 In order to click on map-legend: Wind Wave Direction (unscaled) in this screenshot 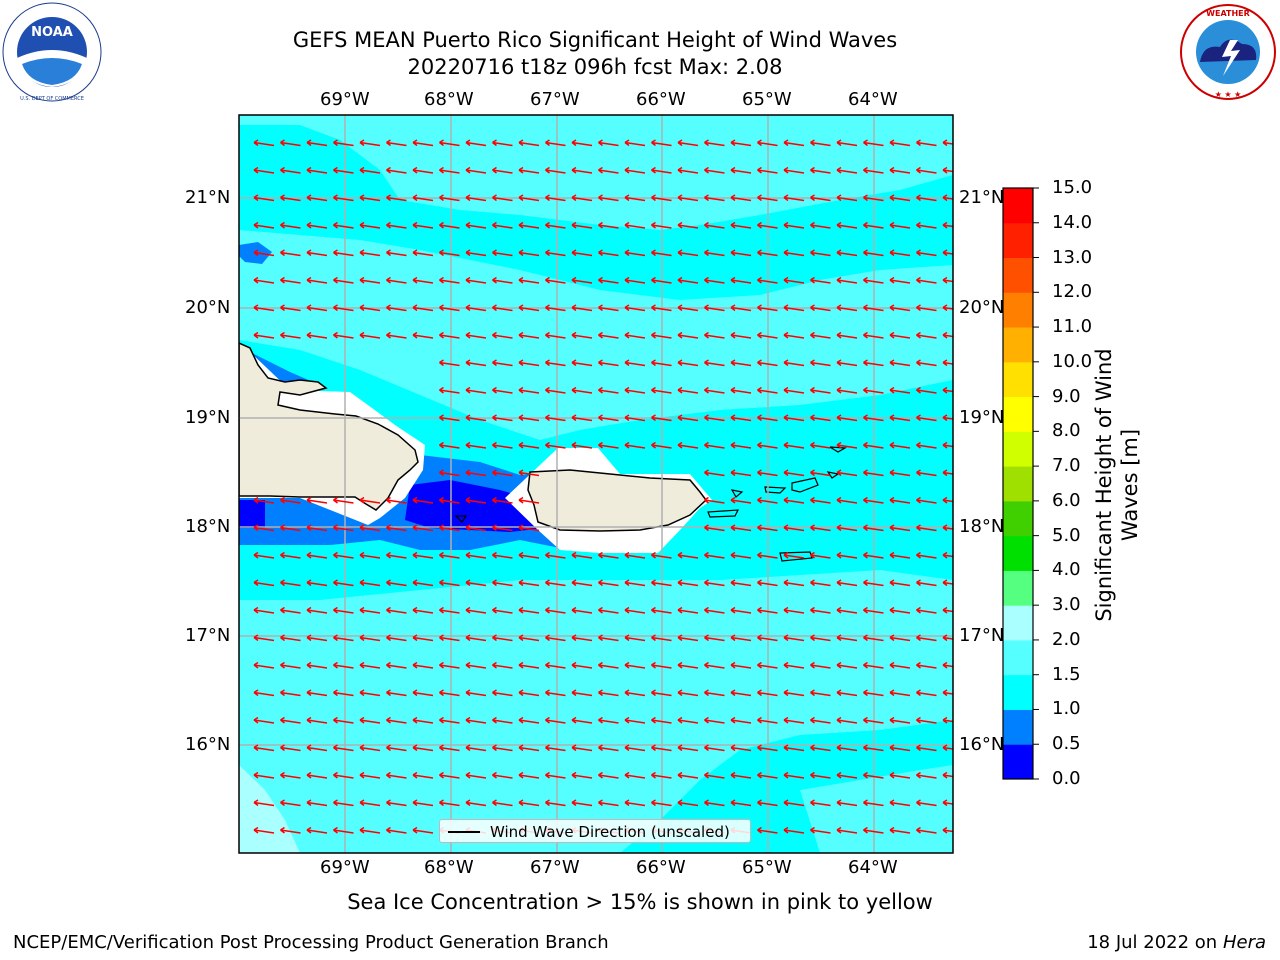, I will do `click(595, 831)`.